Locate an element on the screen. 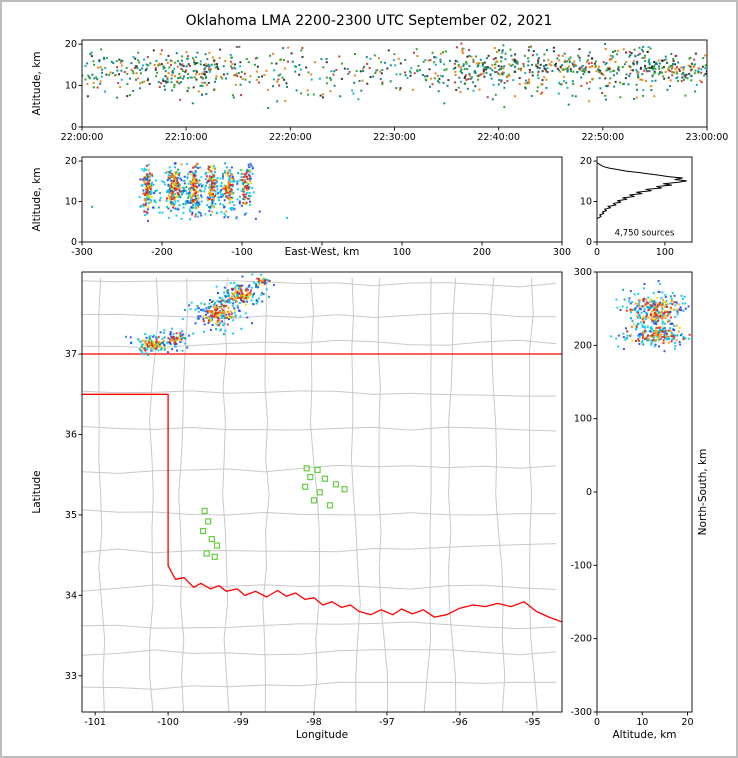 This screenshot has height=758, width=738. x-tick-label: 22:10:00 is located at coordinates (186, 137).